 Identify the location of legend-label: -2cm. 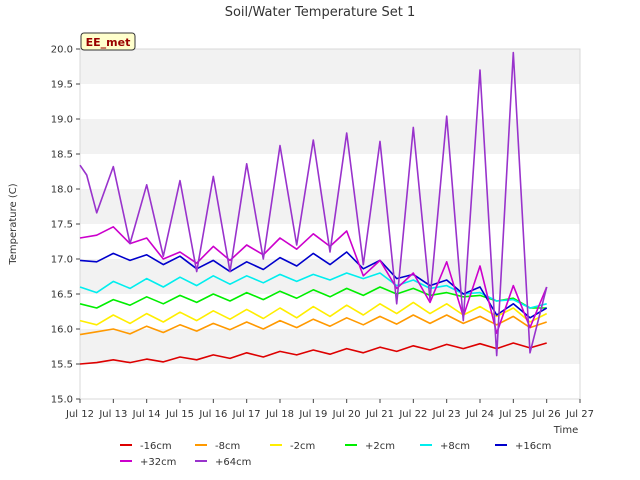
(302, 446).